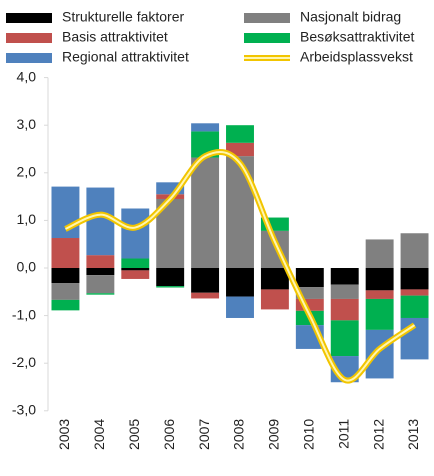  I want to click on y-tick-label: 0,0, so click(27, 267).